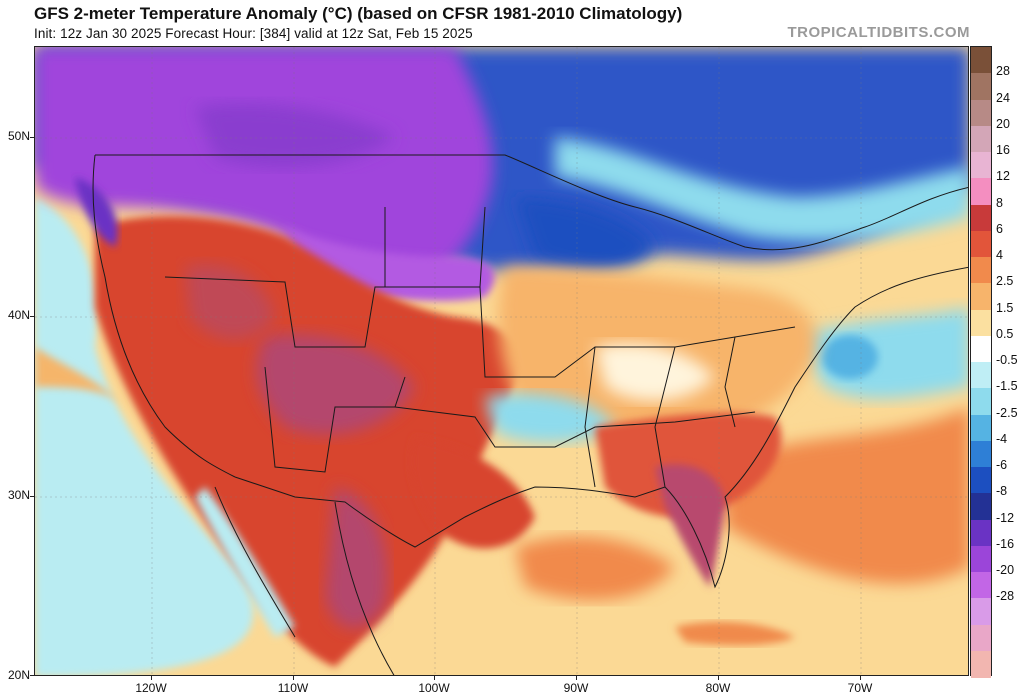 The image size is (1024, 696). I want to click on colorbar-label: 4, so click(999, 255).